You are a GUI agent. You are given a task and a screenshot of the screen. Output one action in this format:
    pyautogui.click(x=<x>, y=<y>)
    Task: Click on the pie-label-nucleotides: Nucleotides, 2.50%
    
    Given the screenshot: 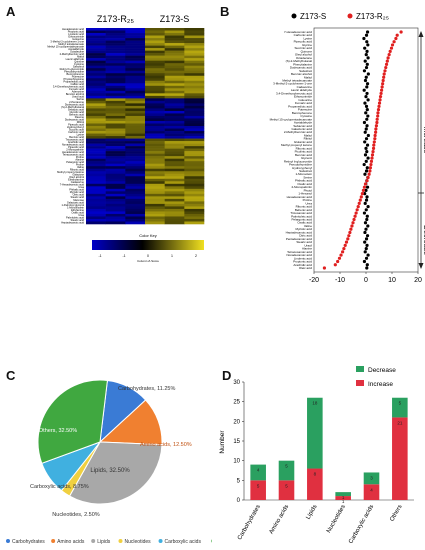 What is the action you would take?
    pyautogui.click(x=75, y=515)
    